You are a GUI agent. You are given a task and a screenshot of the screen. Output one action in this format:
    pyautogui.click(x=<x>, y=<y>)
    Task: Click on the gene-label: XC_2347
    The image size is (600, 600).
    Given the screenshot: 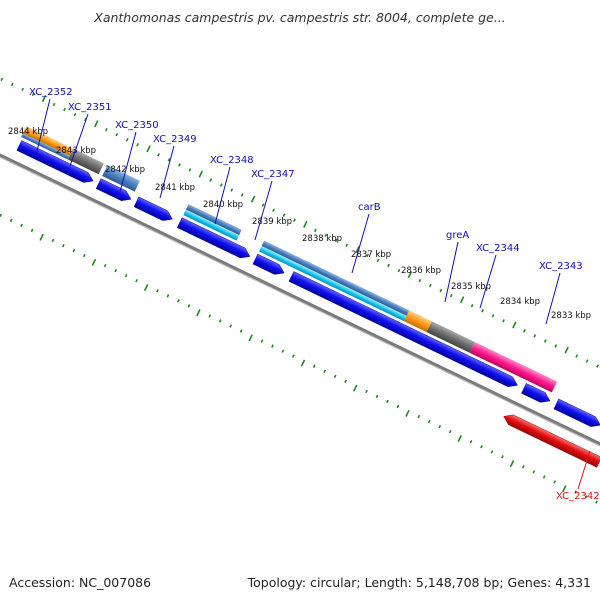 What is the action you would take?
    pyautogui.click(x=273, y=174)
    